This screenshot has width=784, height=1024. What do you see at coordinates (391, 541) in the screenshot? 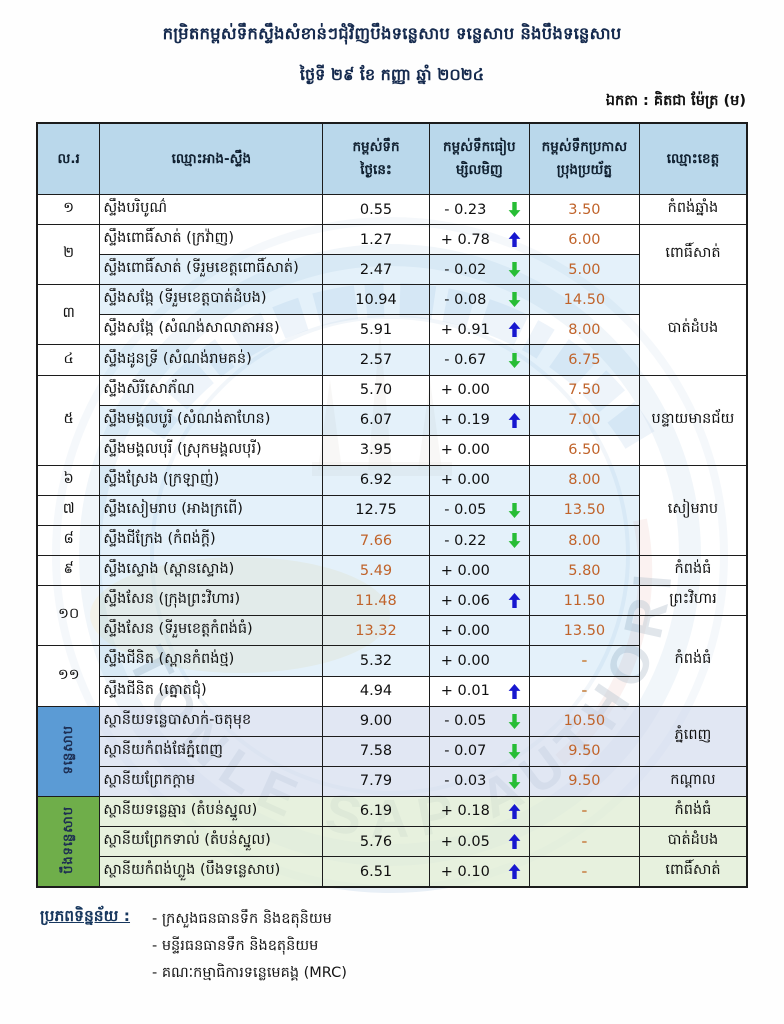
I see `table-row: ៨ស្ទឹងជីក្រែង (កំពង់ក្តី) 7.66 - 0.22 8.00` at bounding box center [391, 541].